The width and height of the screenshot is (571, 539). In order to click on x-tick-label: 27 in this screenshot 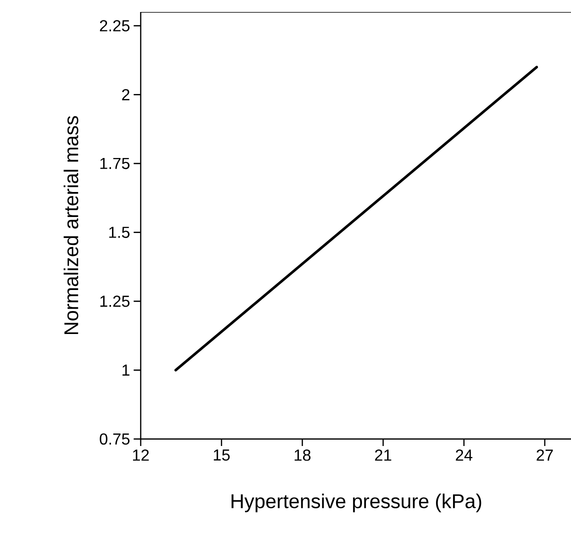, I will do `click(544, 455)`.